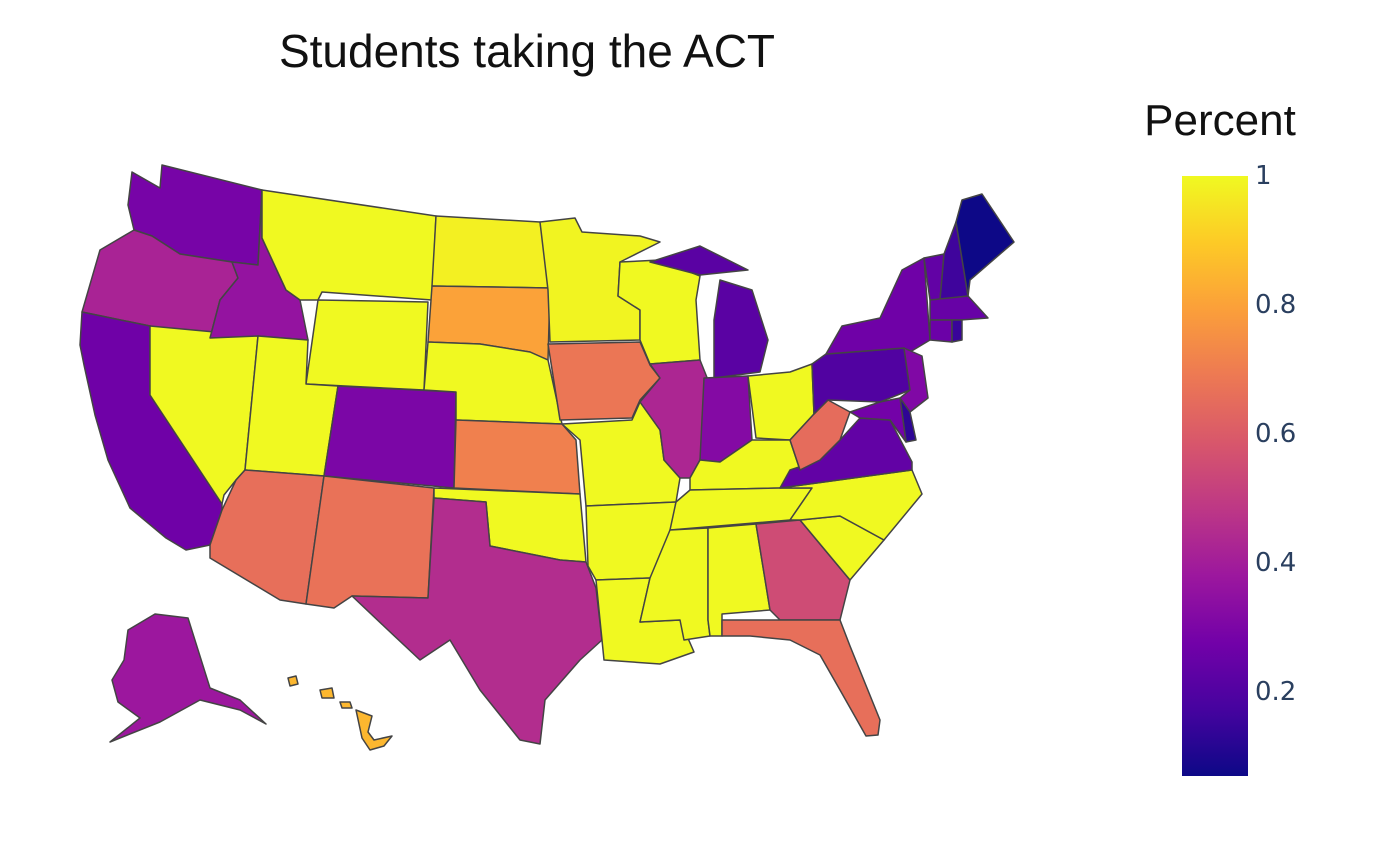 Image resolution: width=1374 pixels, height=846 pixels. Describe the element at coordinates (367, 345) in the screenshot. I see `state-WY` at that location.